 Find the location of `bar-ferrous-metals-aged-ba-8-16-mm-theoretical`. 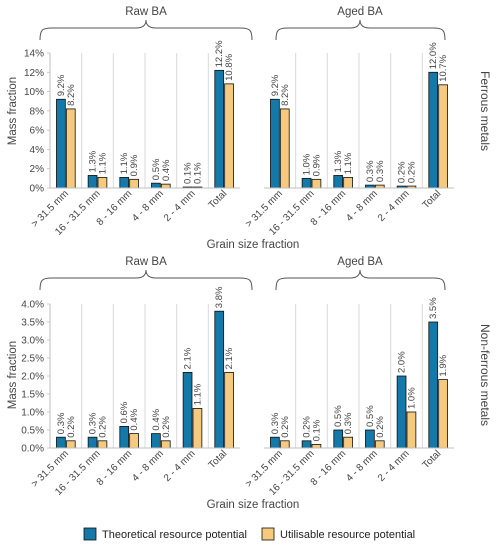

bar-ferrous-metals-aged-ba-8-16-mm-theoretical is located at coordinates (338, 182).